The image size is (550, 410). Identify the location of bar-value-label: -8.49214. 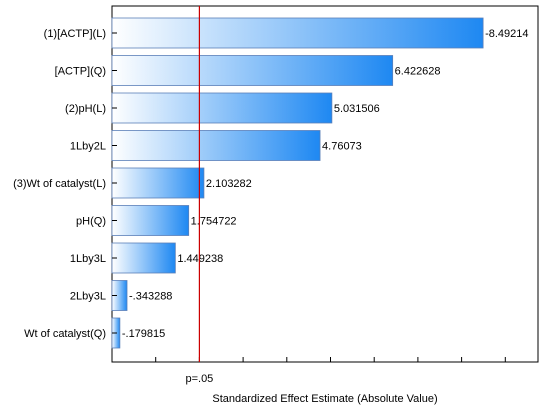
(506, 34).